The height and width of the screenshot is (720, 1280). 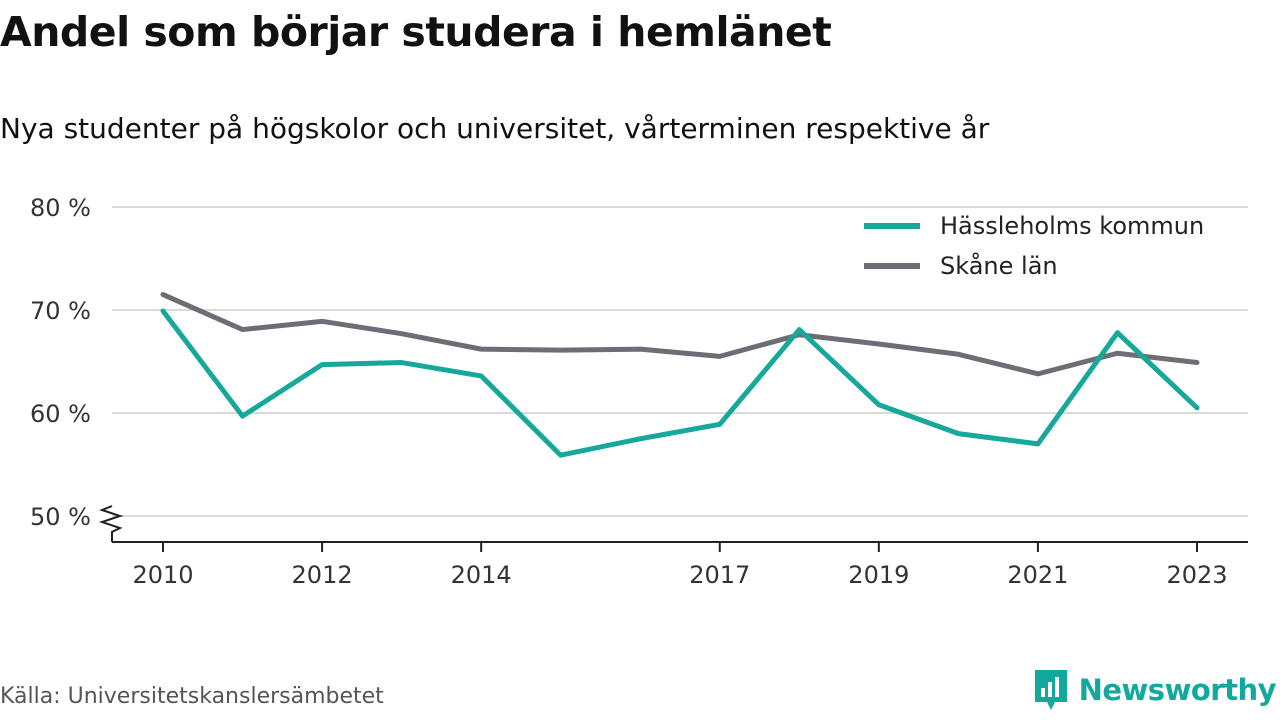 I want to click on legend: Hässleholms kommun Skåne län, so click(x=1048, y=252).